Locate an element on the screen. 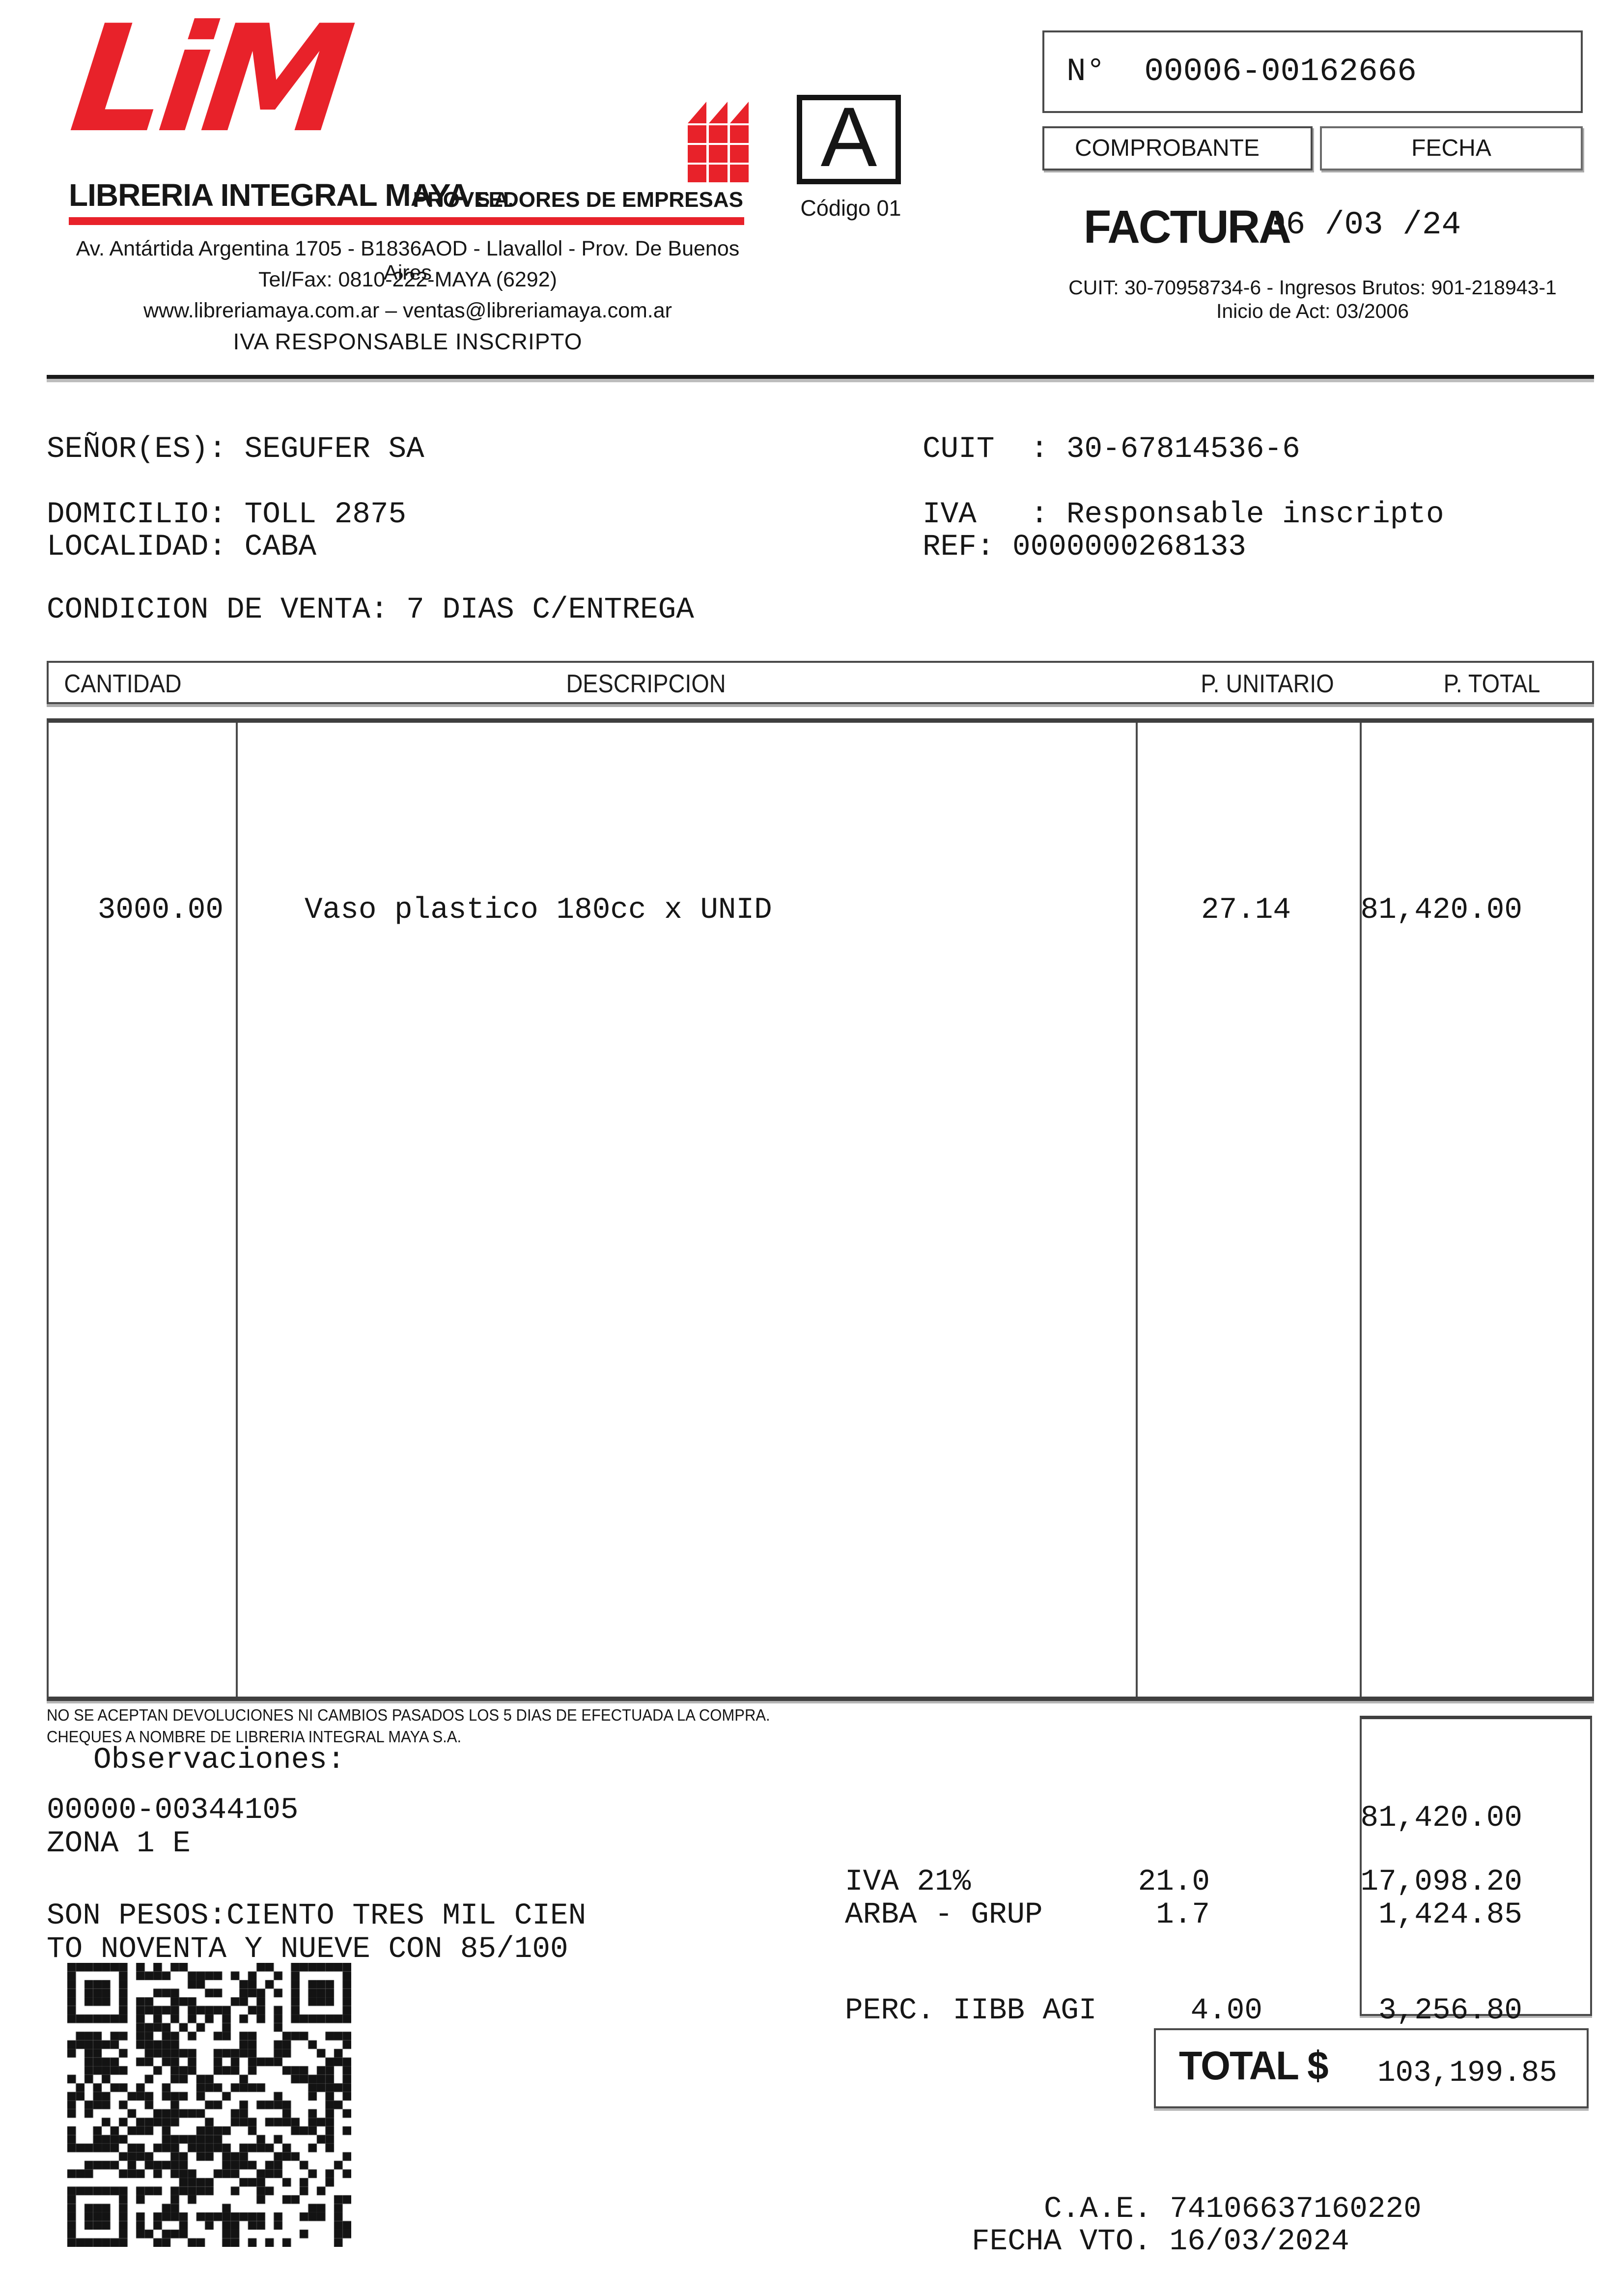  invoice-letter-box: A is located at coordinates (849, 139).